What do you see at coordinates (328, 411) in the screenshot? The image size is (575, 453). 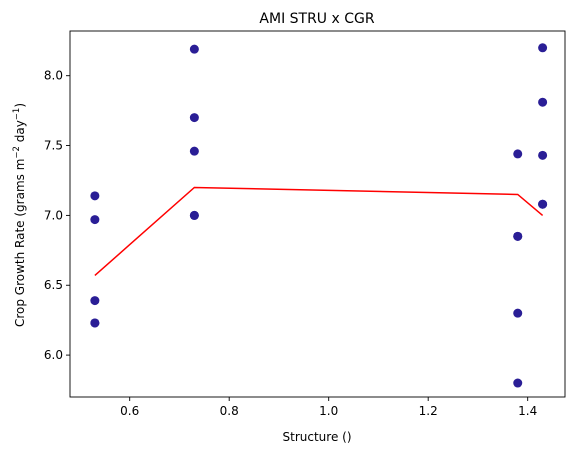 I see `x-tick-label: 1.0` at bounding box center [328, 411].